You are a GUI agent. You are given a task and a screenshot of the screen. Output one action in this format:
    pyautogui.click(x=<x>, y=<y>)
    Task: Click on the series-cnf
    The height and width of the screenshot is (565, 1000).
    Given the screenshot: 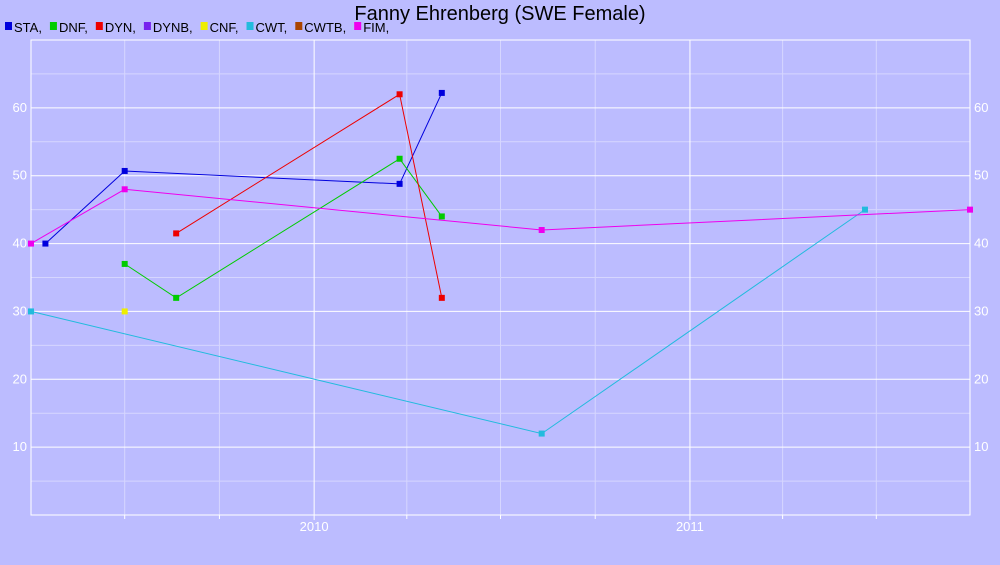 What is the action you would take?
    pyautogui.click(x=124, y=311)
    